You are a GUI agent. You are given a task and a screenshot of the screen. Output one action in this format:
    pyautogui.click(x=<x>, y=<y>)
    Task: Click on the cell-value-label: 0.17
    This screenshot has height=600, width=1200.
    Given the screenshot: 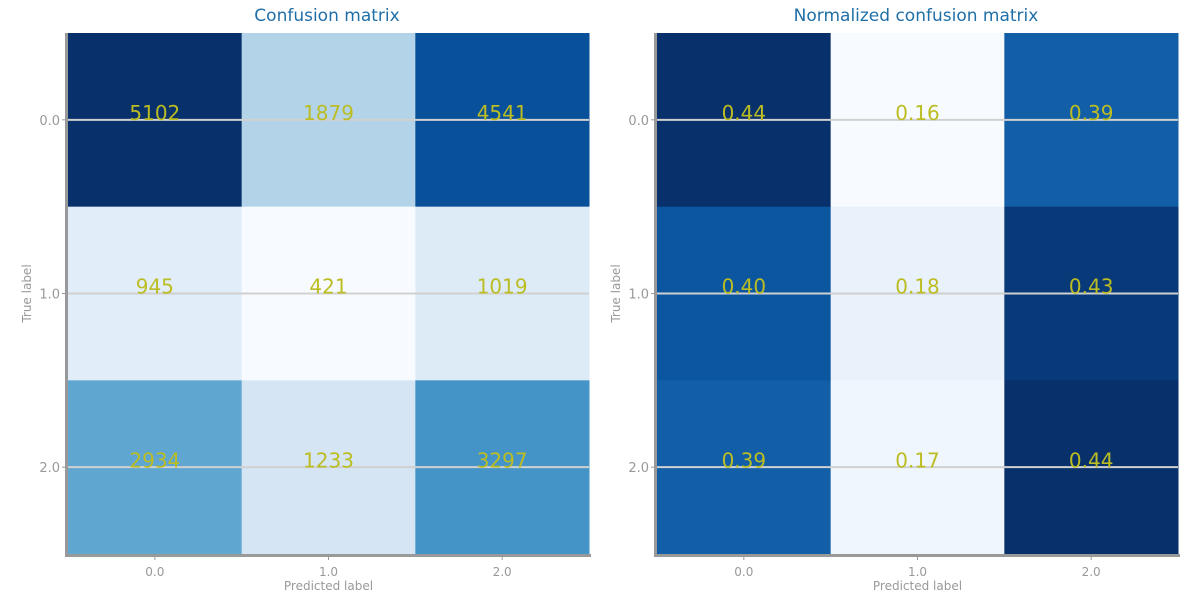 What is the action you would take?
    pyautogui.click(x=917, y=460)
    